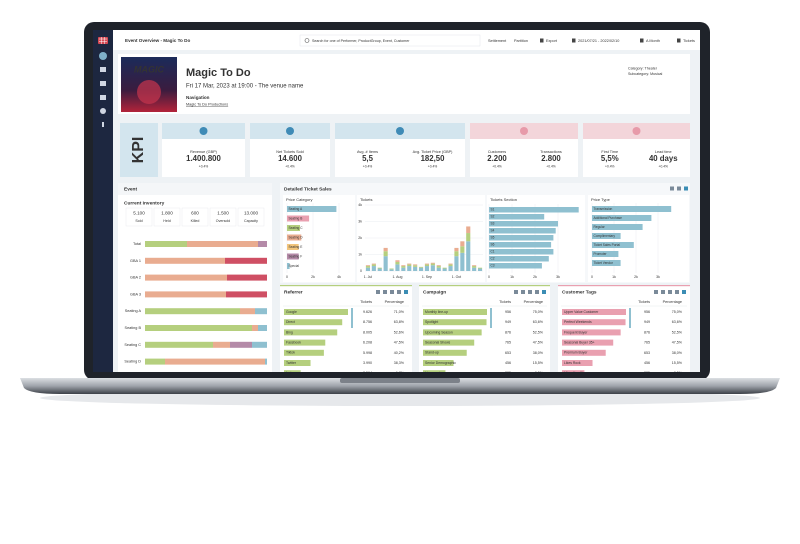  I want to click on row-percentage: 47,5%, so click(677, 343).